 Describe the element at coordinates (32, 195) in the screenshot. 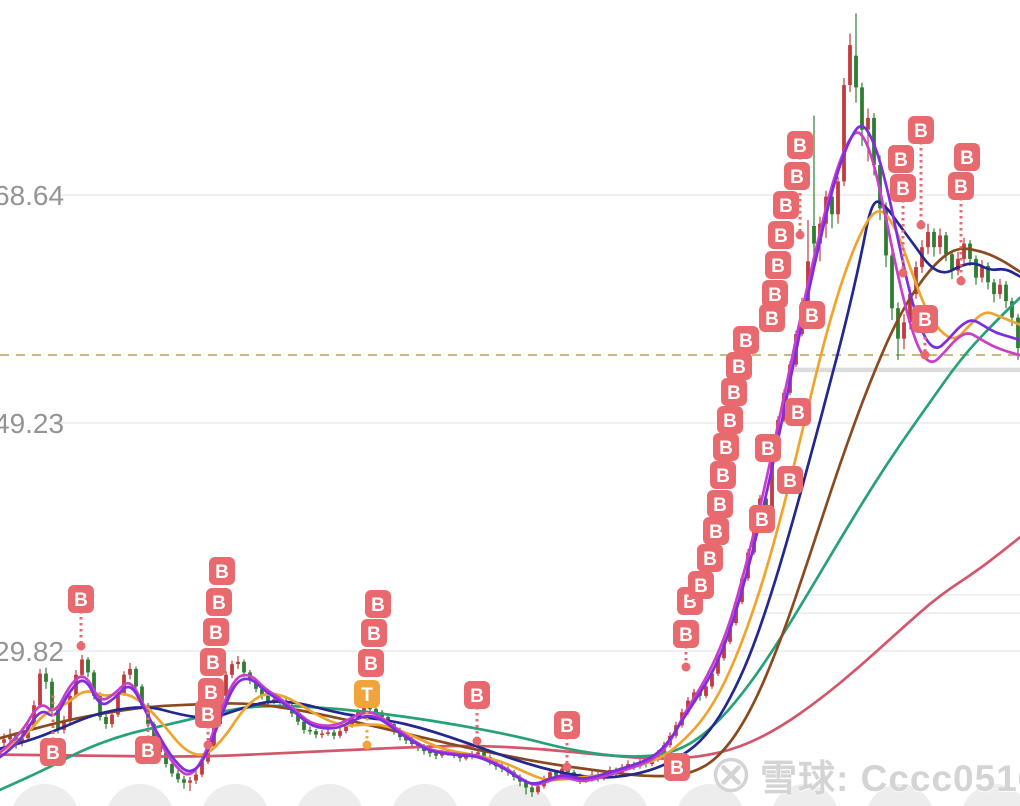

I see `y-axis-label: 68.64` at that location.